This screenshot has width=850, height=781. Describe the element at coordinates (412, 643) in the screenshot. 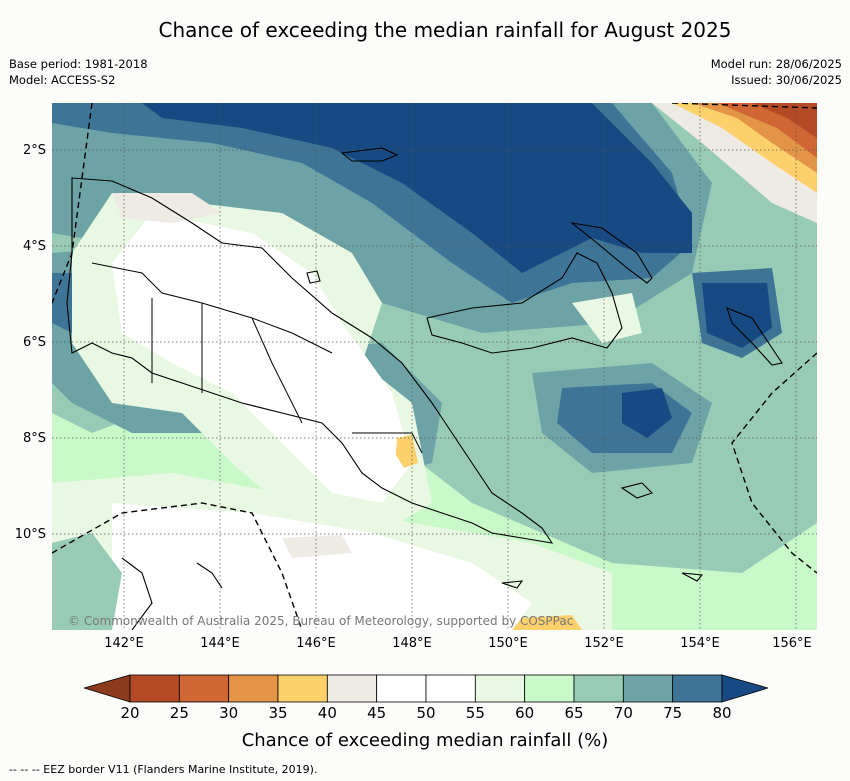

I see `lon-label-148e: 148°E` at that location.